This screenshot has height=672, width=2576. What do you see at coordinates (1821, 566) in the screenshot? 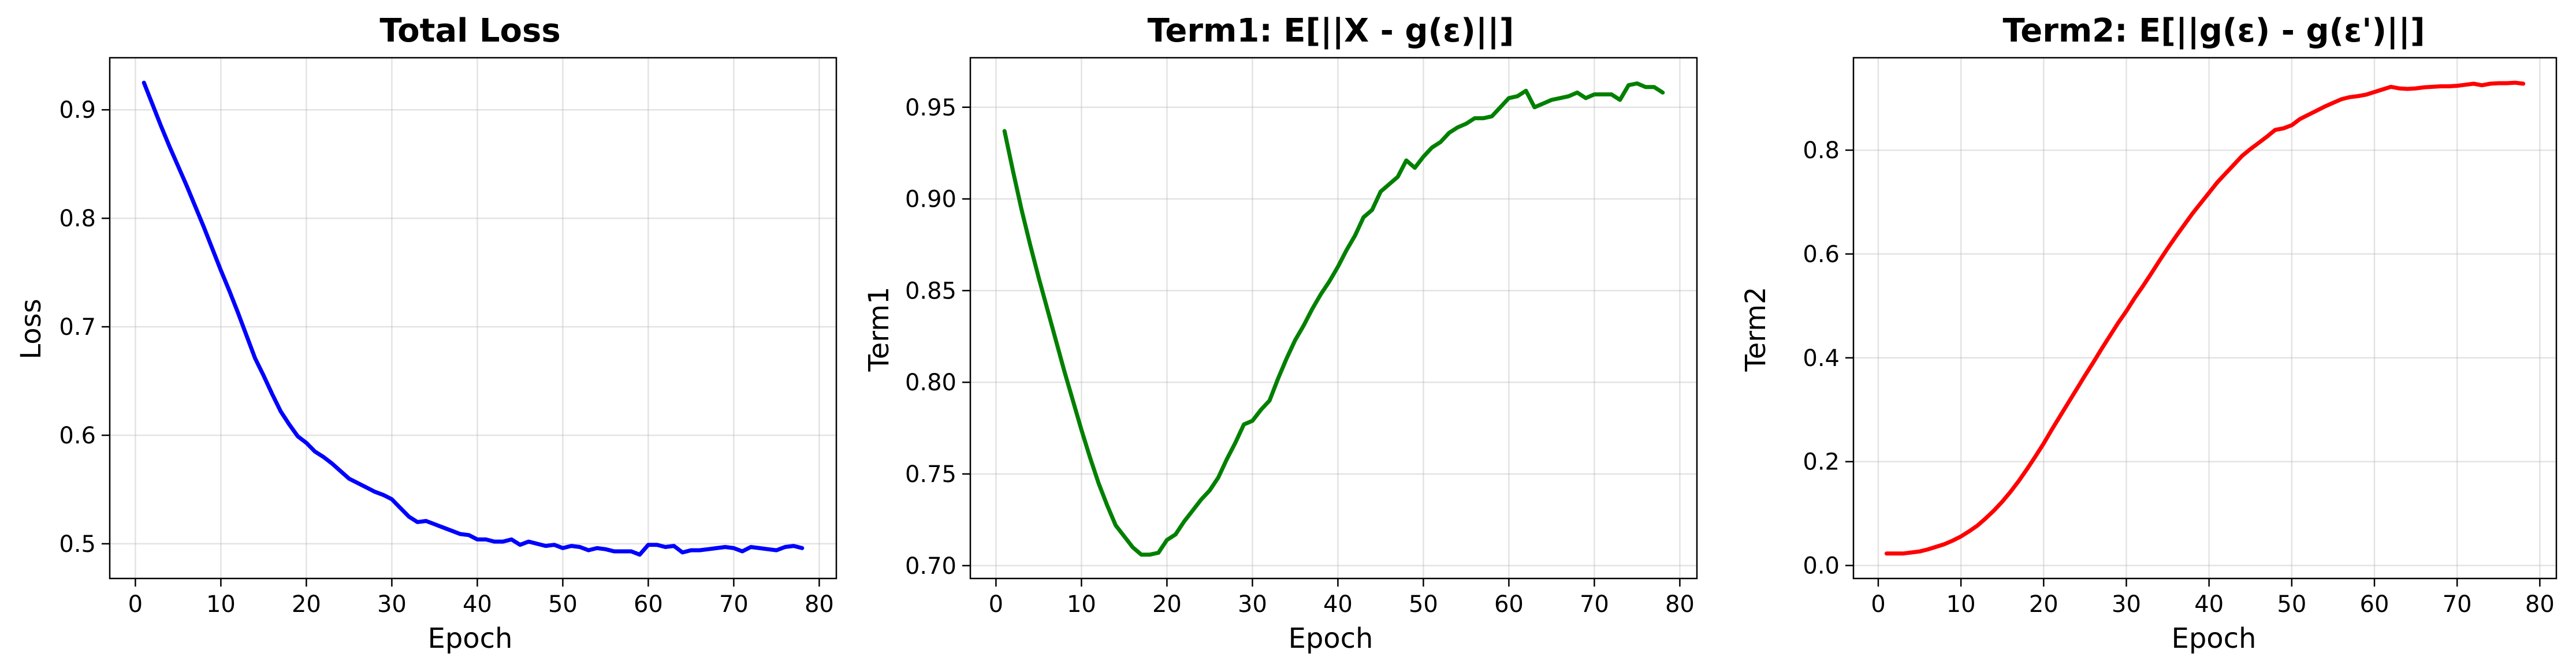
I see `y-tick-label: 0.0` at bounding box center [1821, 566].